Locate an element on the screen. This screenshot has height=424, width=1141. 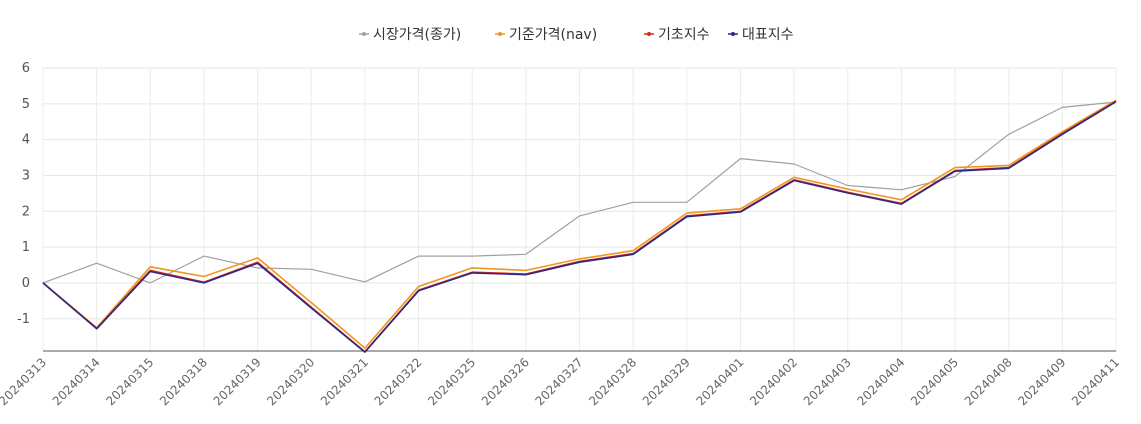
y-tick-label: 4 is located at coordinates (26, 140).